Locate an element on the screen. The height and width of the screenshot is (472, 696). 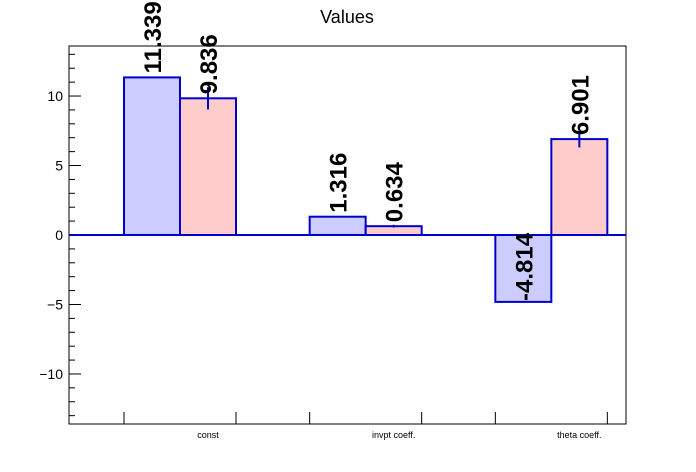
y-tick-label: 0 is located at coordinates (59, 235).